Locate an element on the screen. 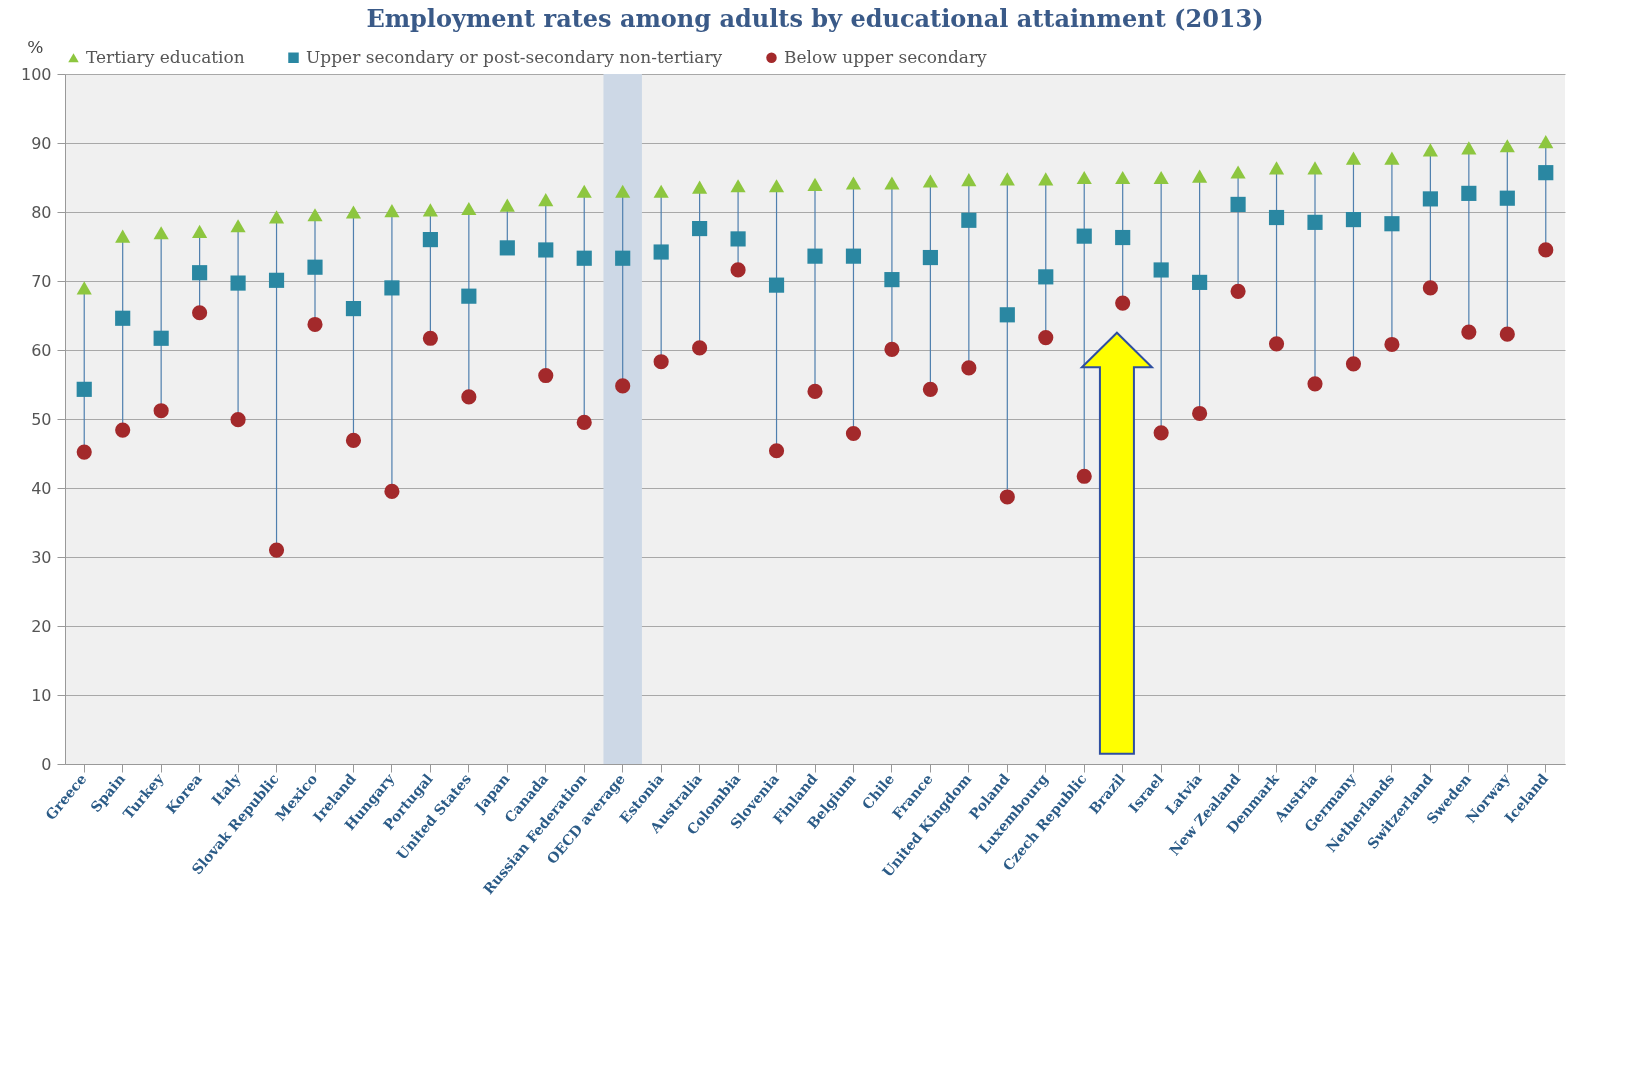 The width and height of the screenshot is (1641, 1071). y-tick-label: 100 is located at coordinates (36, 74).